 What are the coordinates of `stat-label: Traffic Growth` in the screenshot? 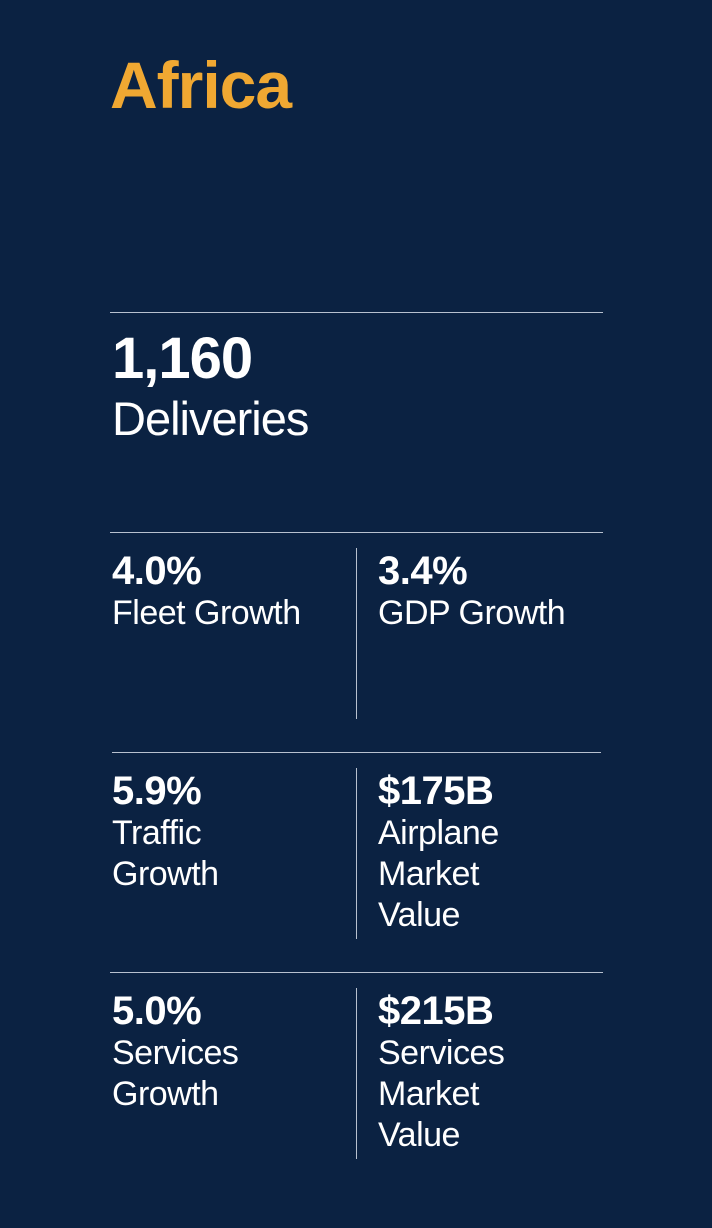 It's located at (165, 853).